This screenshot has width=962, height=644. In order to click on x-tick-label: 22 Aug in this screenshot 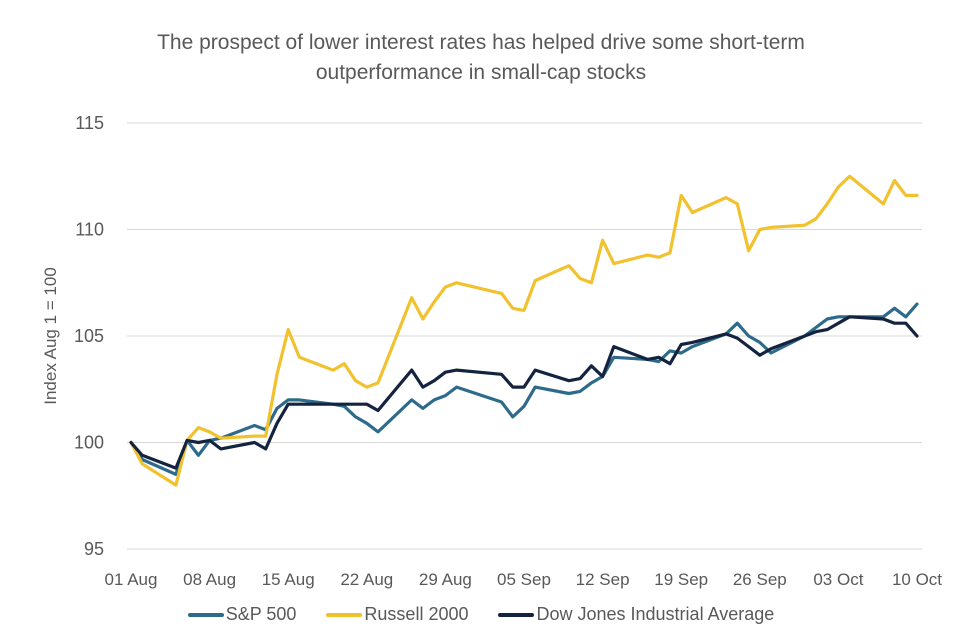, I will do `click(366, 579)`.